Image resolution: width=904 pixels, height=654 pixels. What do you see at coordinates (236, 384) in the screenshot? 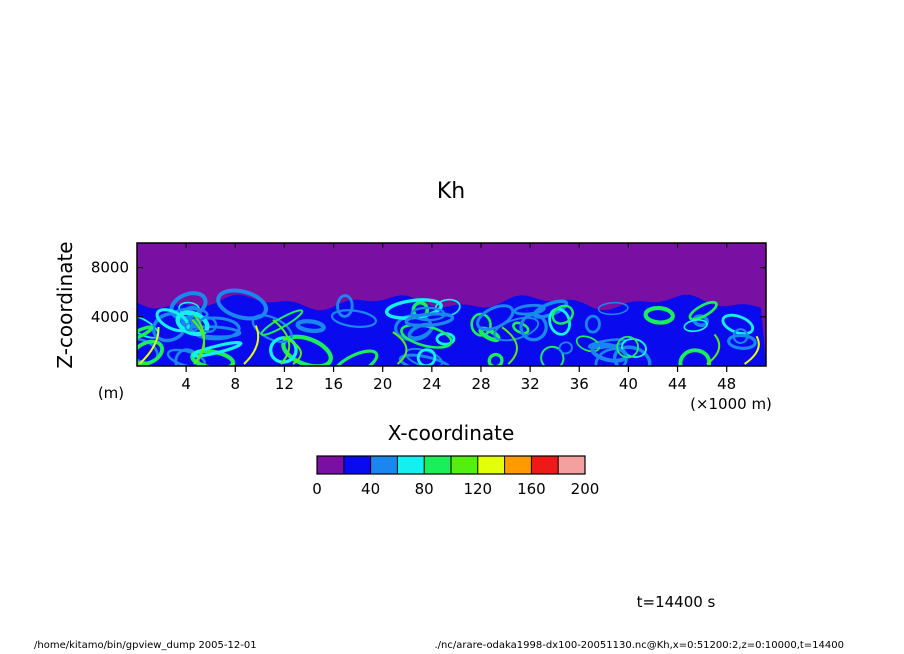
I see `x-tick-label: 8` at bounding box center [236, 384].